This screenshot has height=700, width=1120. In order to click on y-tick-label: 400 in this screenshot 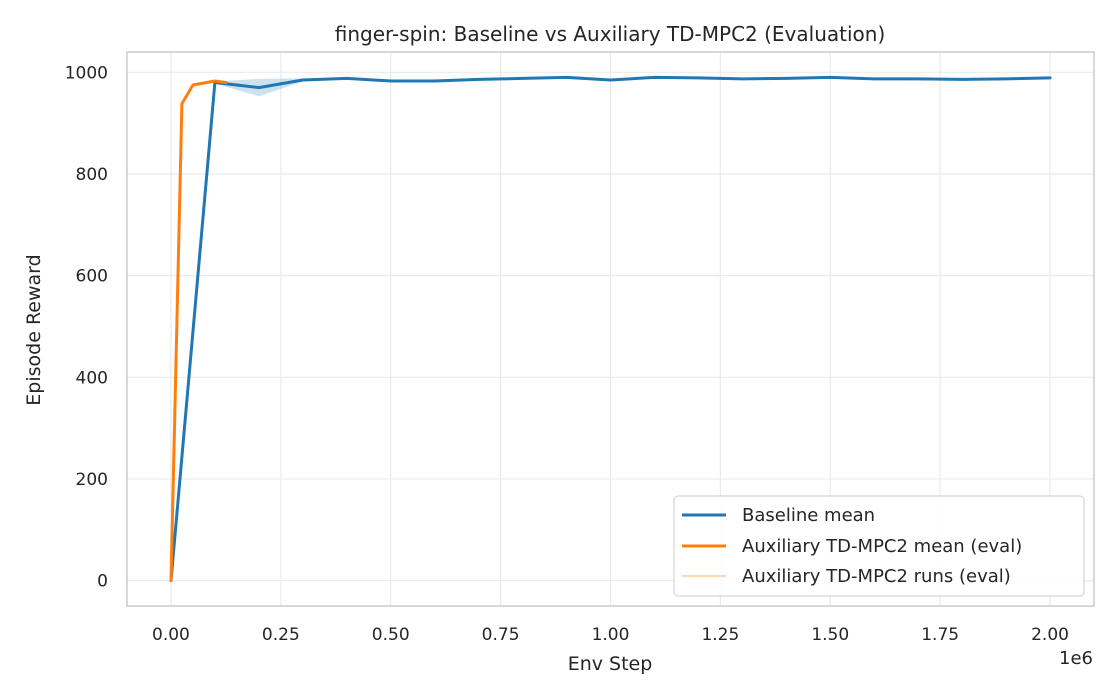, I will do `click(92, 378)`.